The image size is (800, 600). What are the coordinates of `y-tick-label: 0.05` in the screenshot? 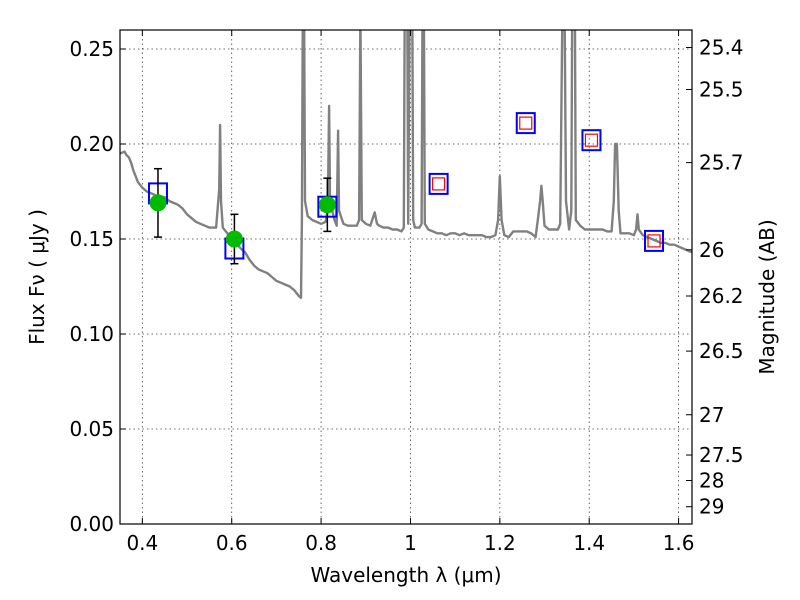 It's located at (91, 429).